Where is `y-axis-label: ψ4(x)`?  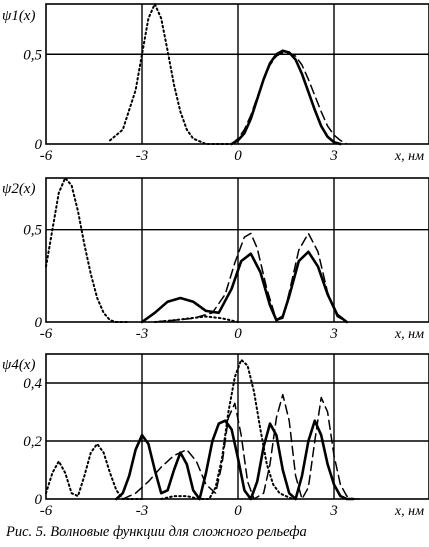
y-axis-label: ψ4(x) is located at coordinates (18, 365).